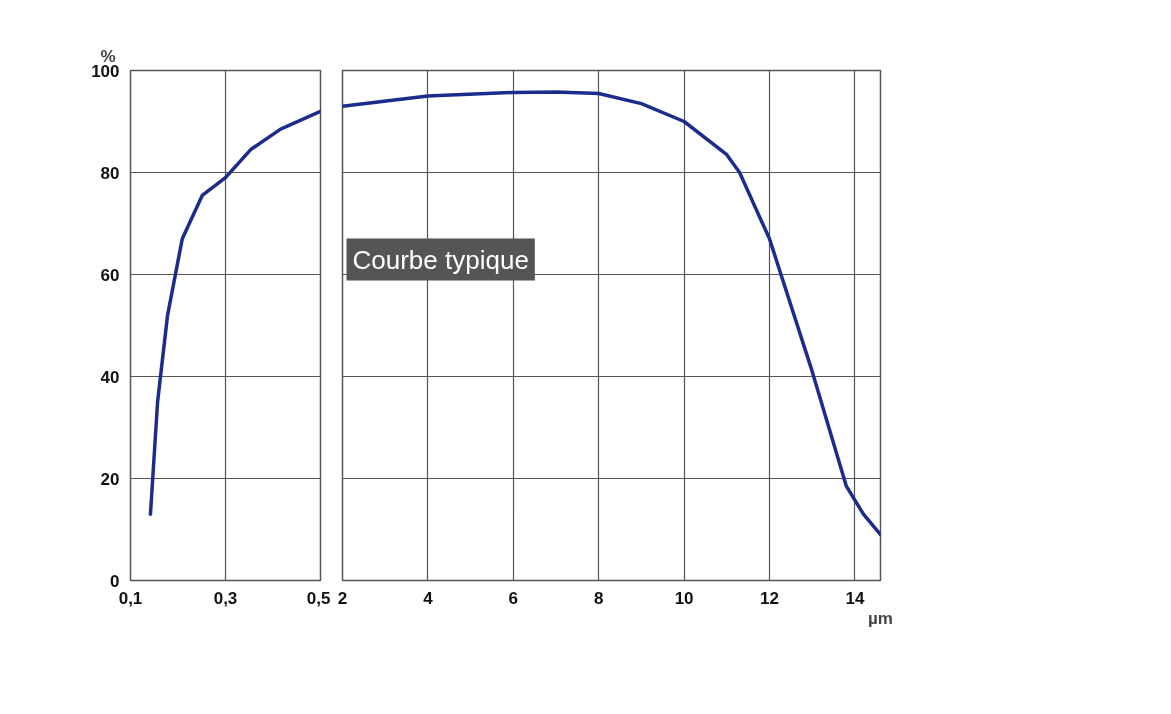 This screenshot has height=714, width=1171. Describe the element at coordinates (428, 598) in the screenshot. I see `x-tick-label: 4` at that location.